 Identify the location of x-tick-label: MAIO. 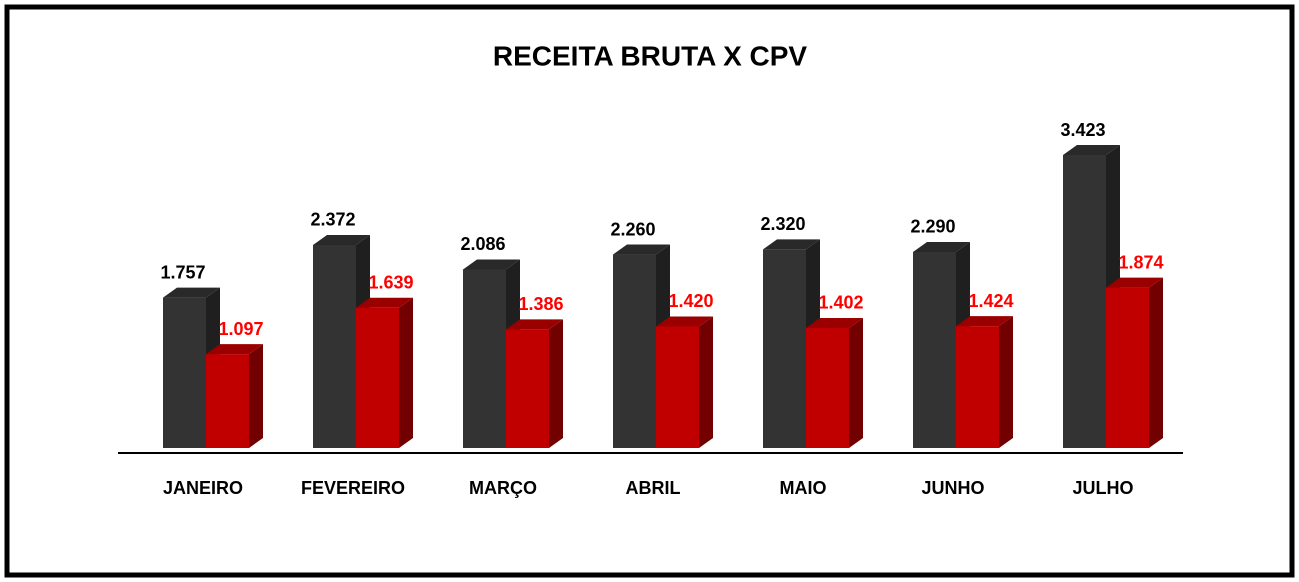
(803, 488).